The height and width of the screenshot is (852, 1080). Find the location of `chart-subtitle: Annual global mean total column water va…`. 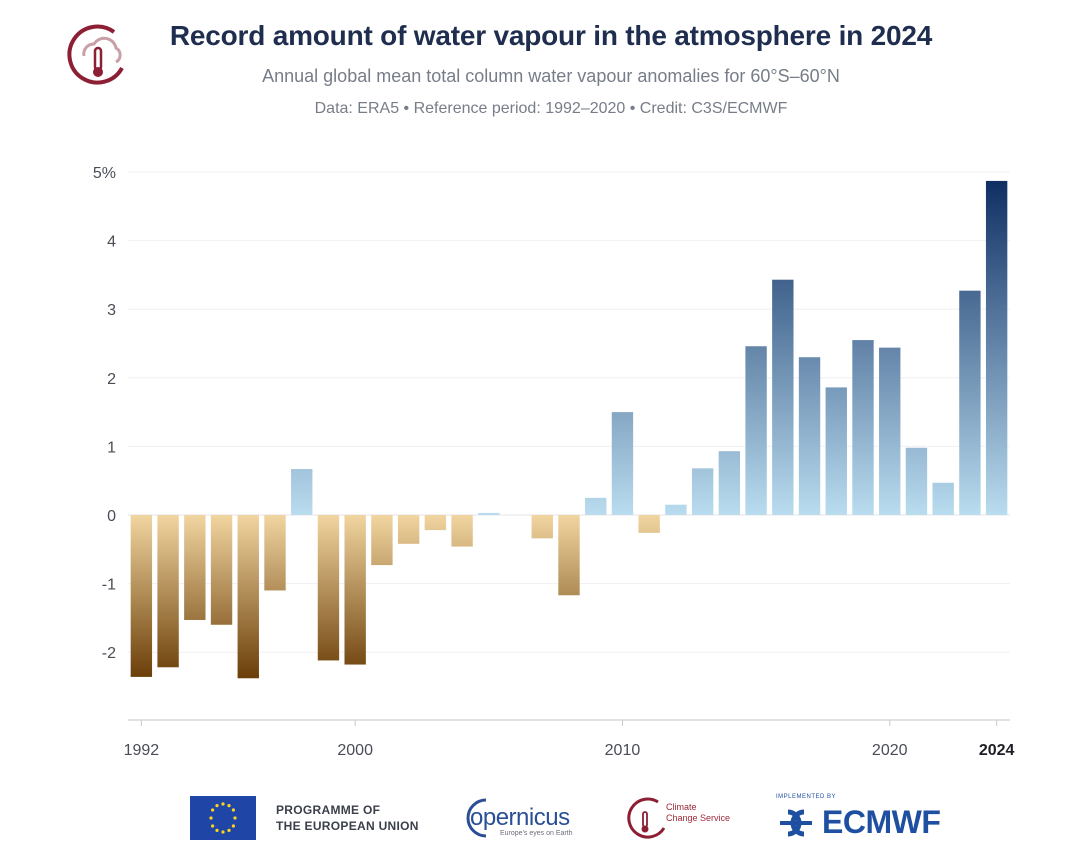

chart-subtitle: Annual global mean total column water va… is located at coordinates (551, 76).